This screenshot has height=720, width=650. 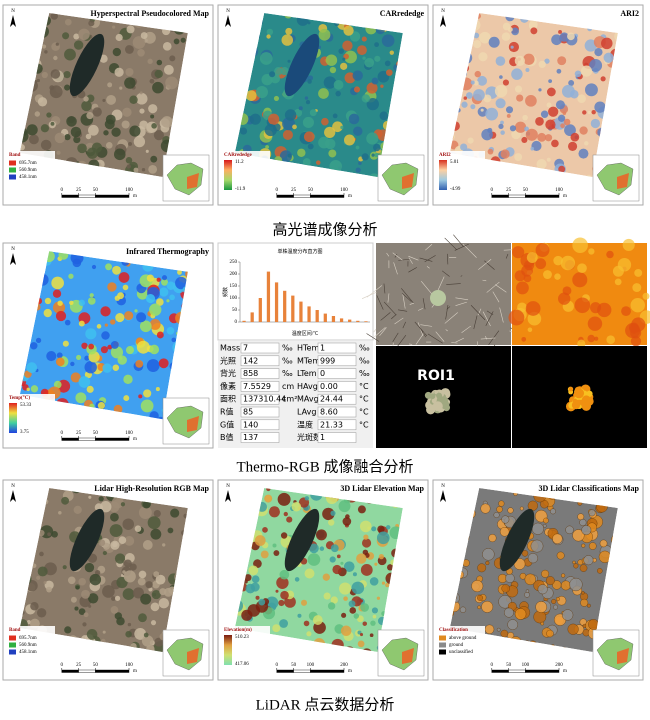 What do you see at coordinates (364, 360) in the screenshot?
I see `table-unit: ‰` at bounding box center [364, 360].